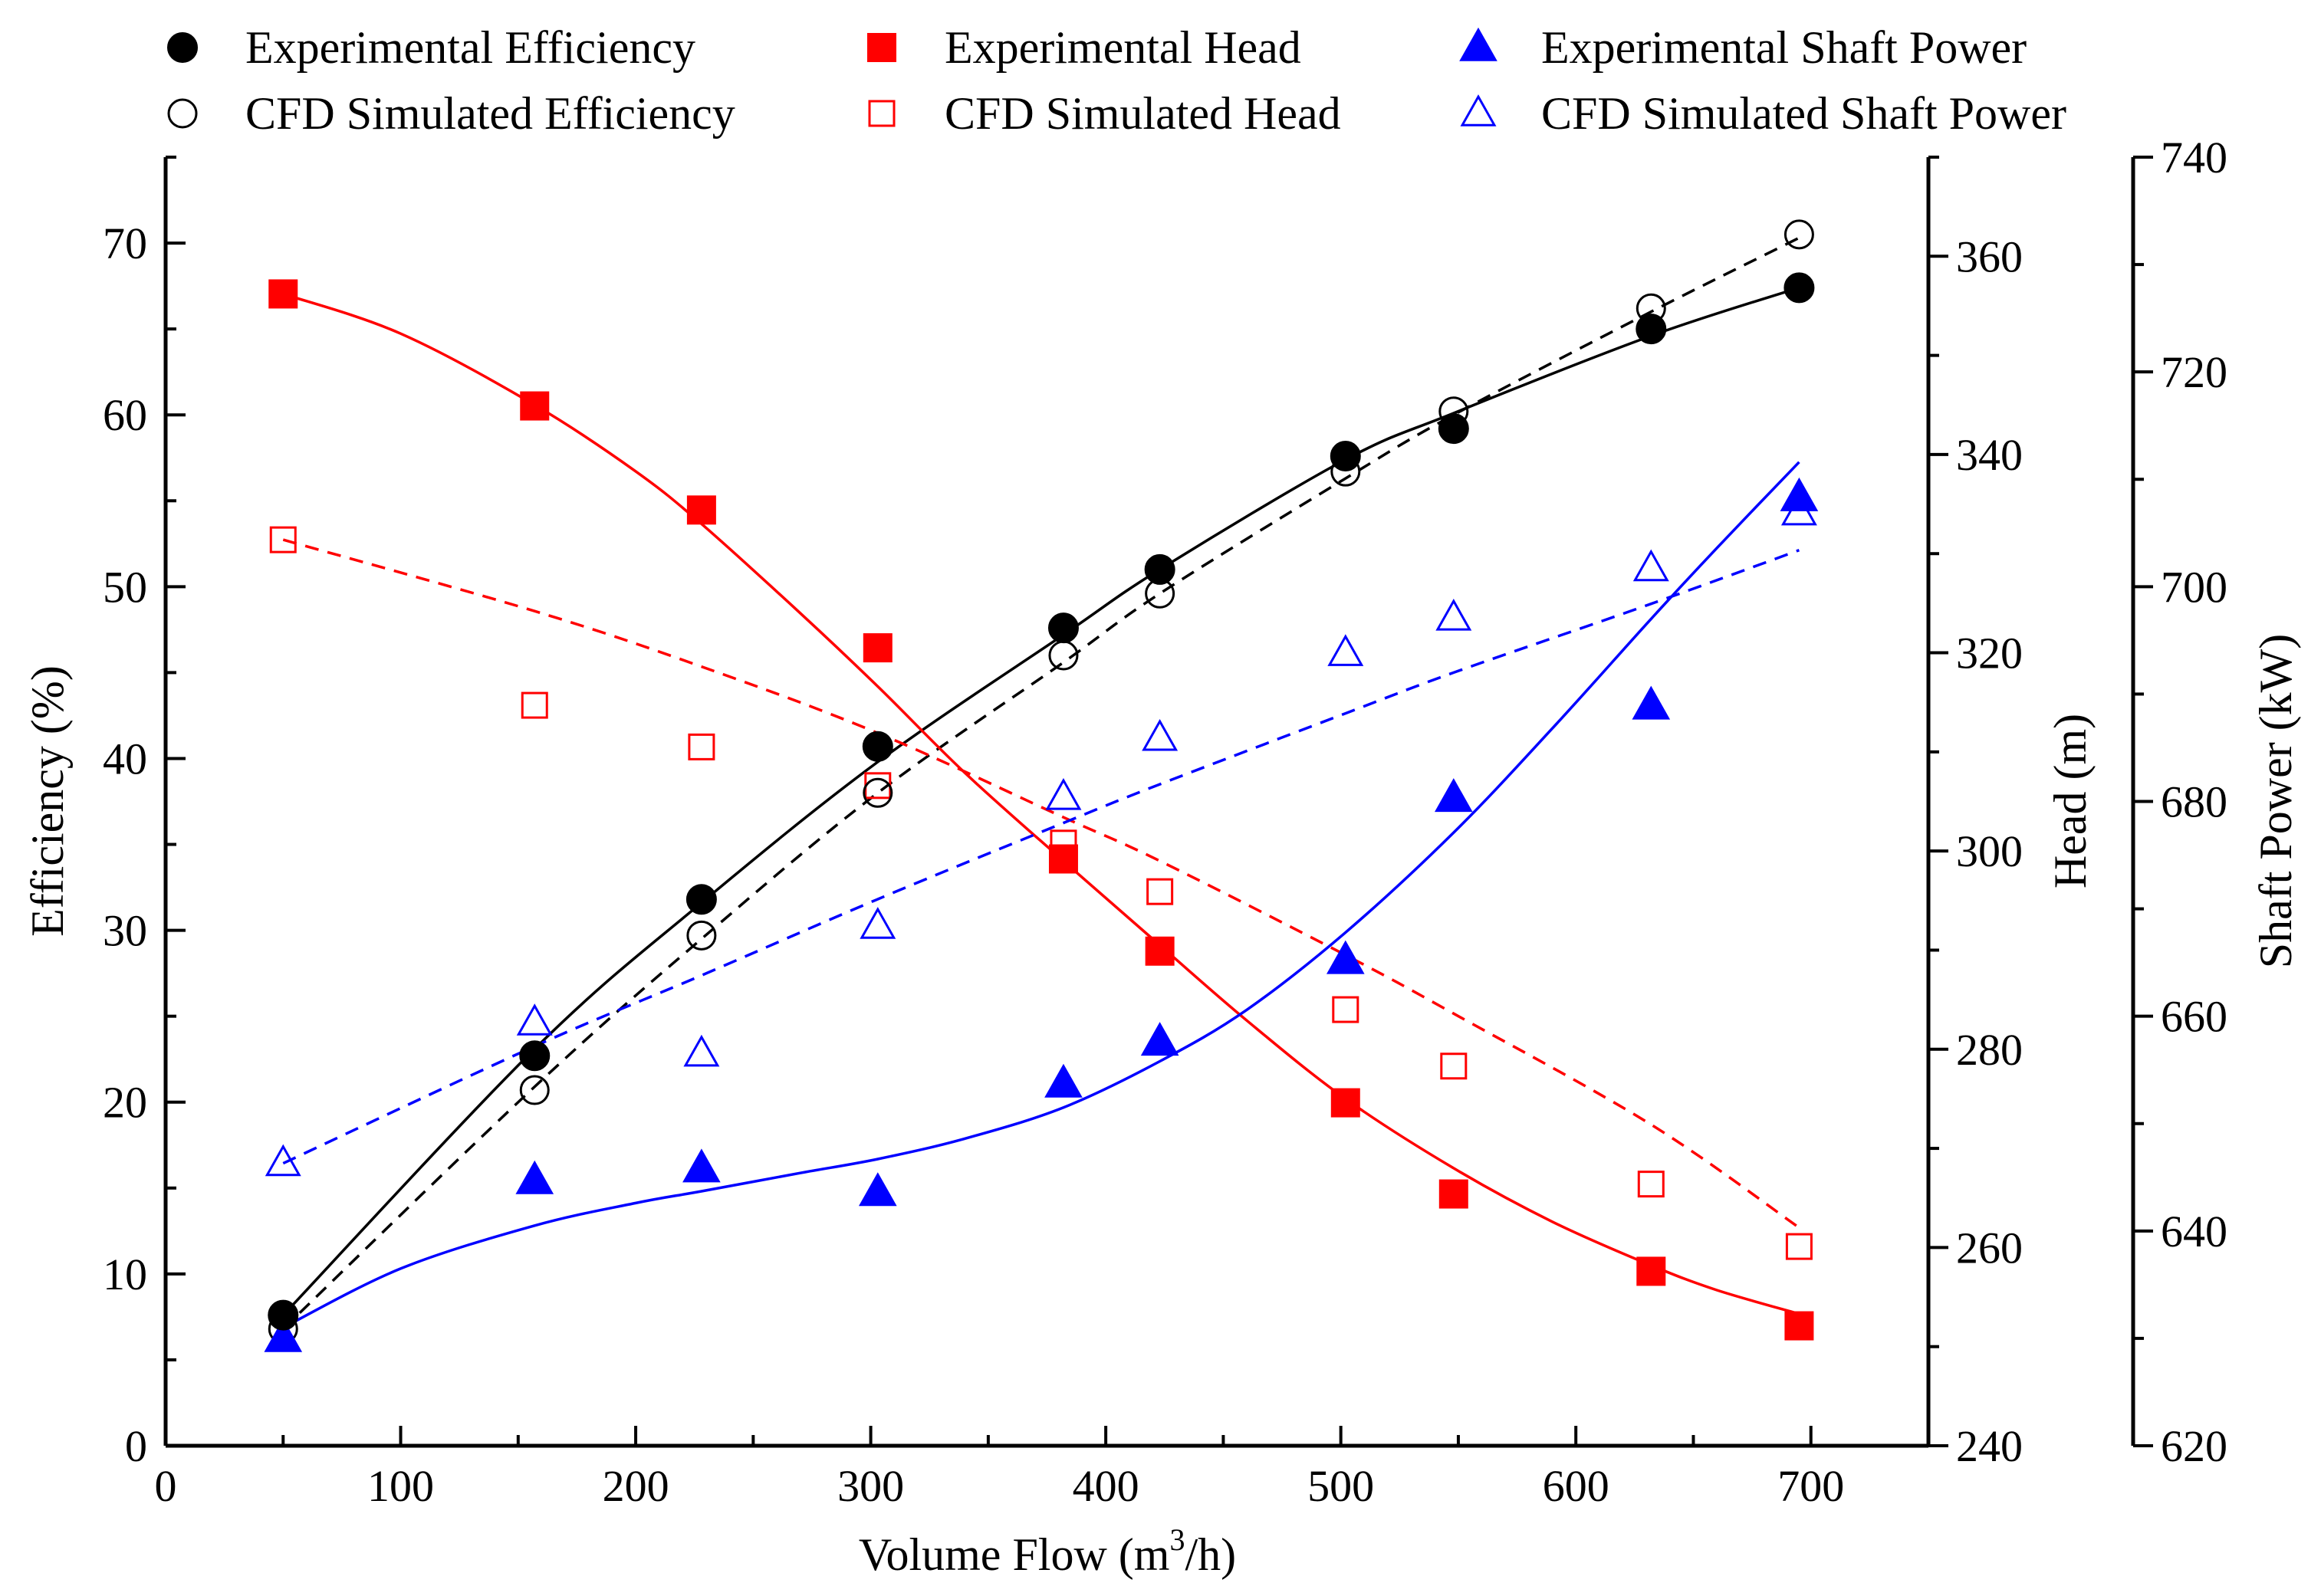 This screenshot has height=1596, width=2321. What do you see at coordinates (182, 47) in the screenshot?
I see `exp_eff-legend-marker` at bounding box center [182, 47].